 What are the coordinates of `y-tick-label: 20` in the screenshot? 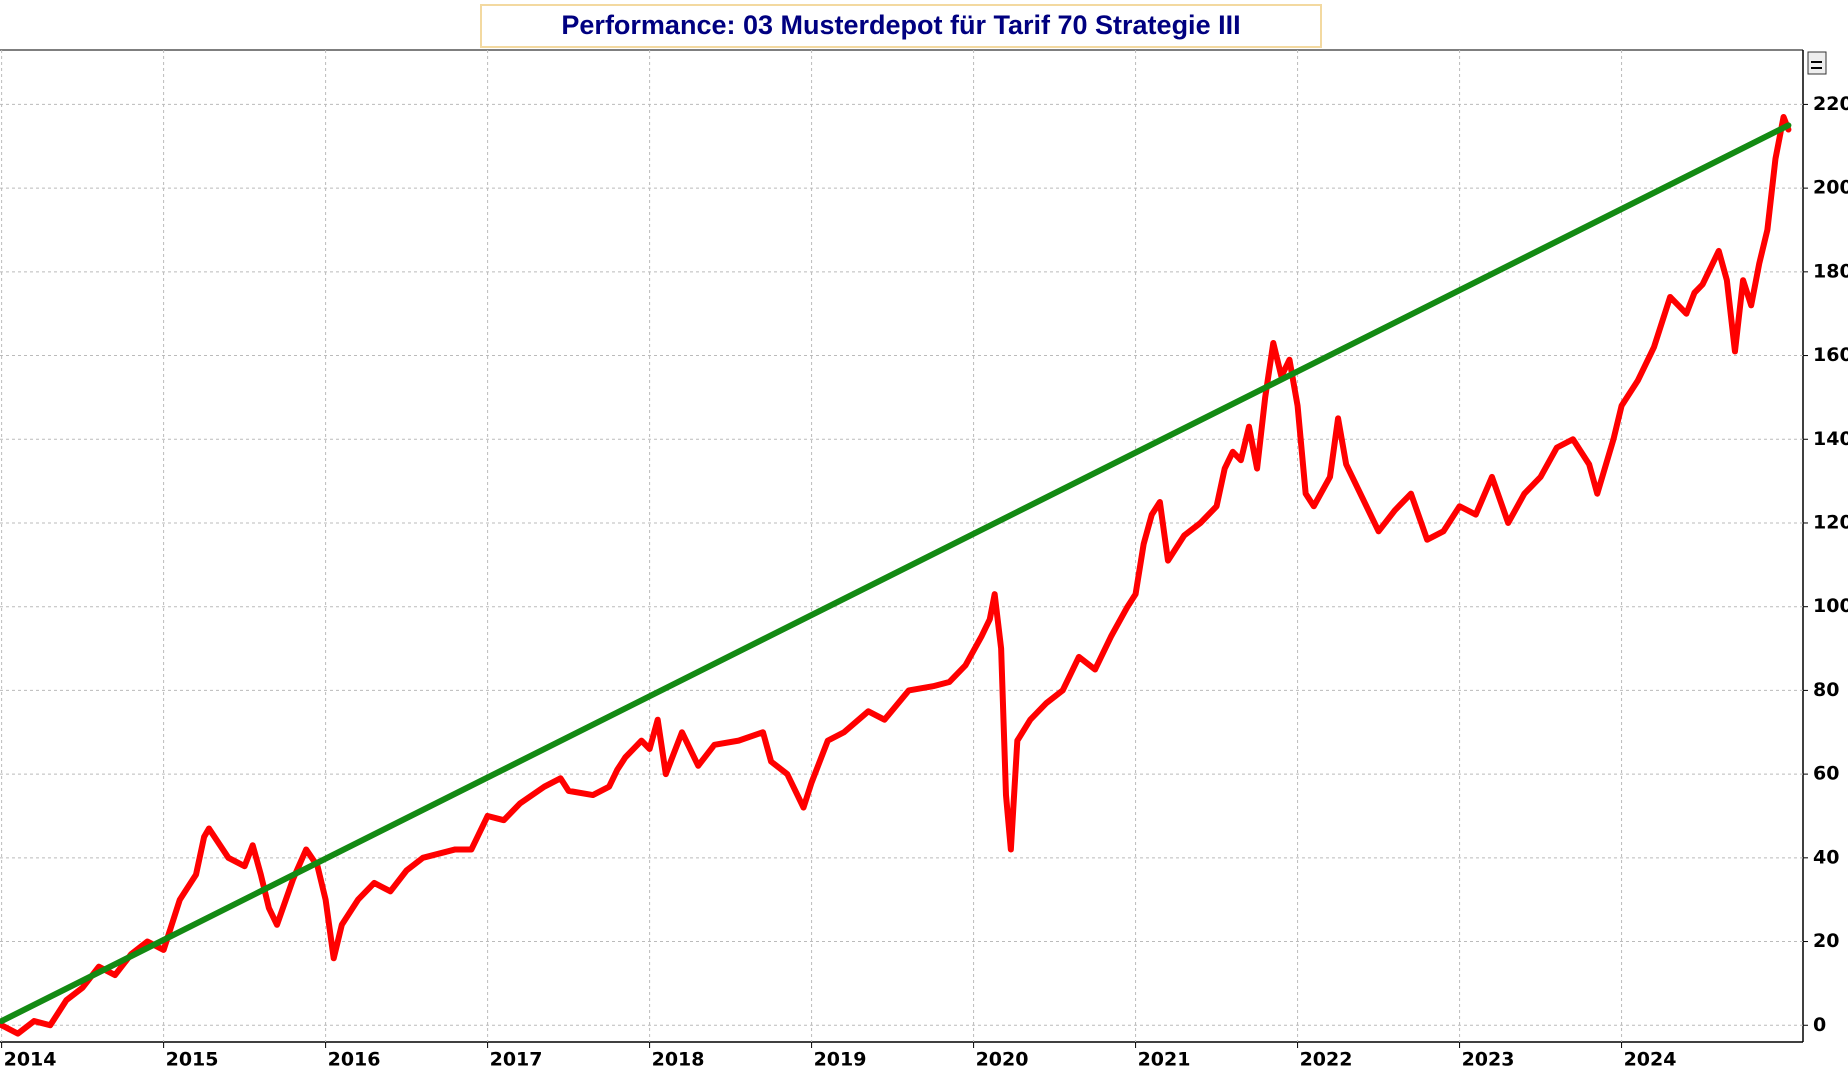 It's located at (1826, 941).